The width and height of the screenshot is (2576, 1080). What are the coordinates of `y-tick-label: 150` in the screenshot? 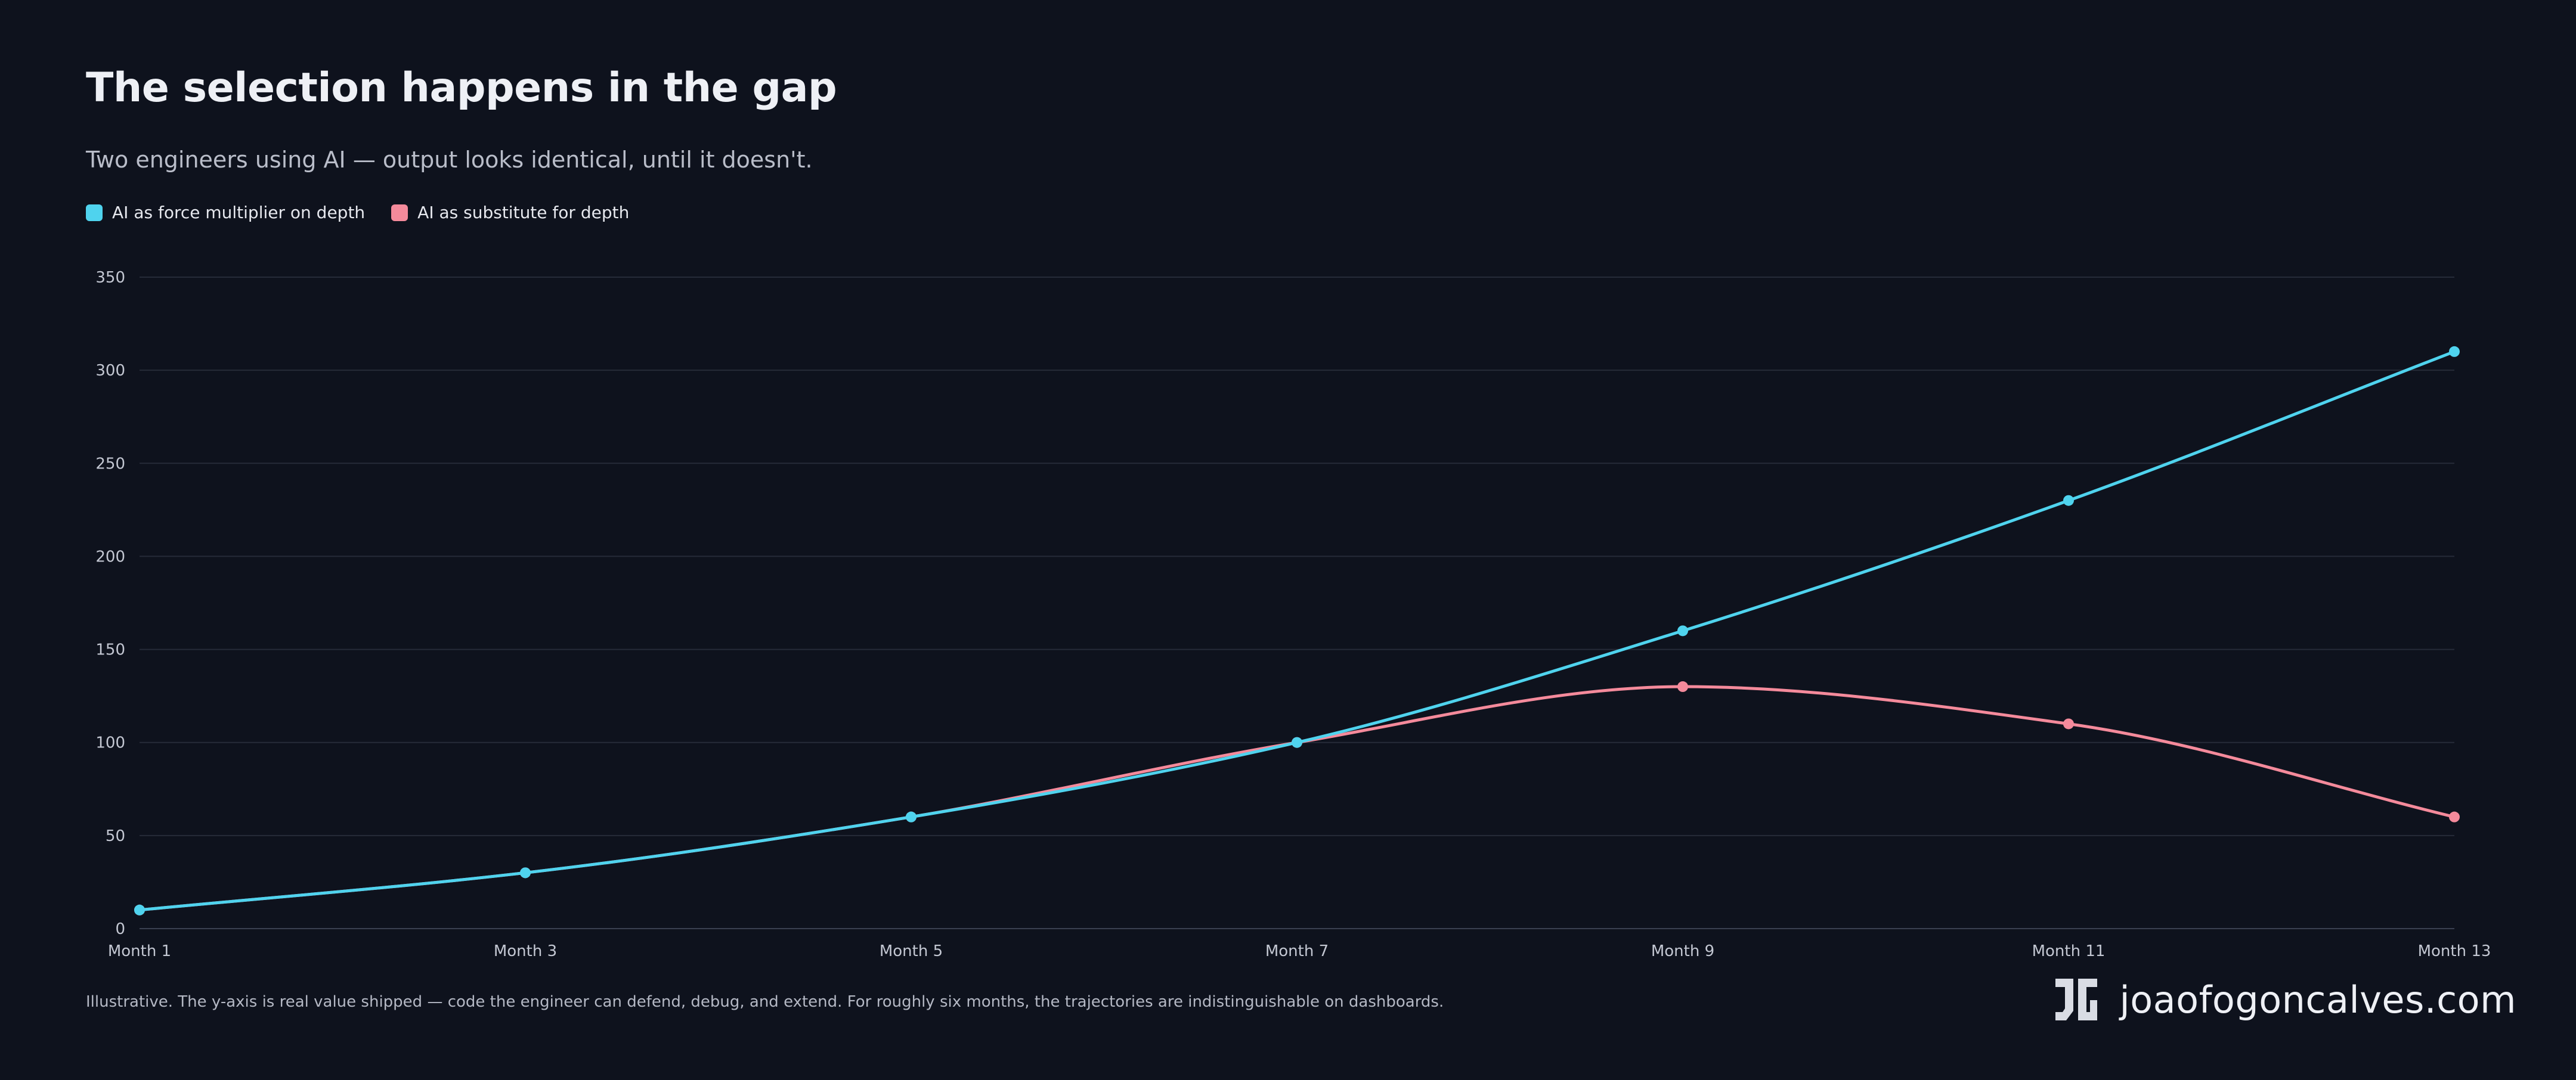 It's located at (110, 650).